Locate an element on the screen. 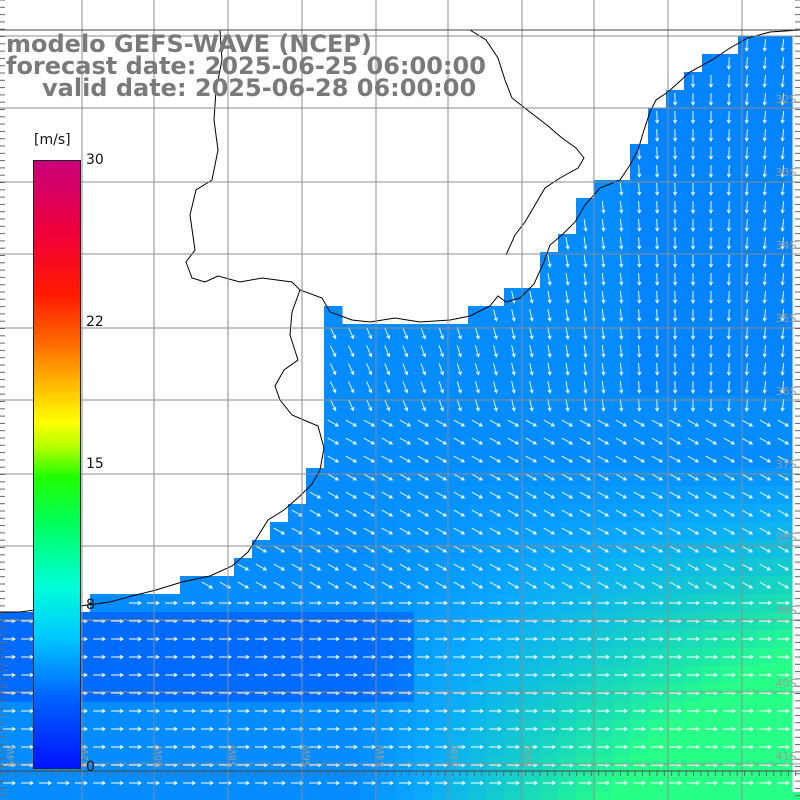 This screenshot has height=800, width=800. latitude-label: 38S is located at coordinates (786, 537).